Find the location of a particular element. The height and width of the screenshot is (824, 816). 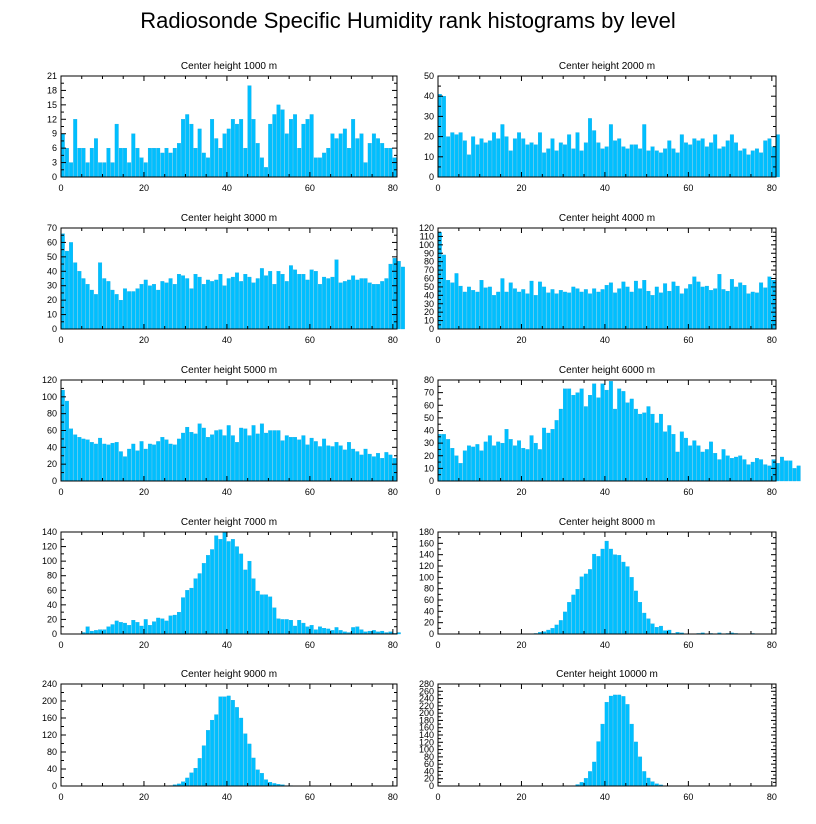

y-tick-label: 21 is located at coordinates (52, 76).